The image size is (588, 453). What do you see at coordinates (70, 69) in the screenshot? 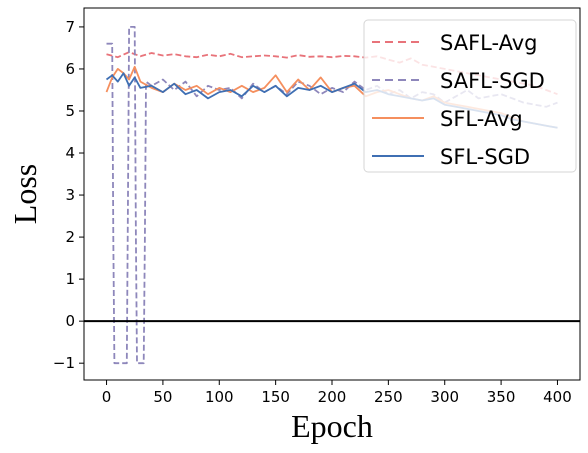
I see `y-tick-label: 6` at bounding box center [70, 69].